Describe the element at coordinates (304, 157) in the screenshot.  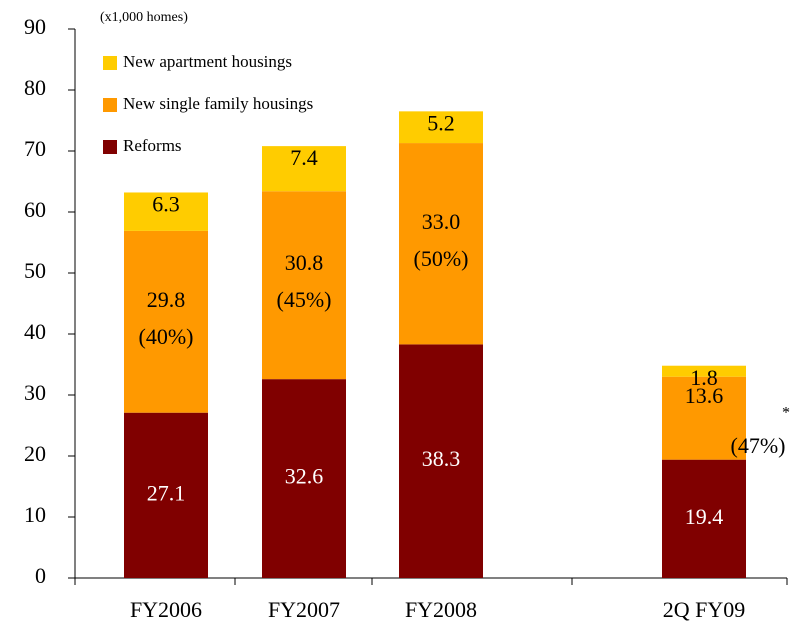
I see `value-label: 7.4` at that location.